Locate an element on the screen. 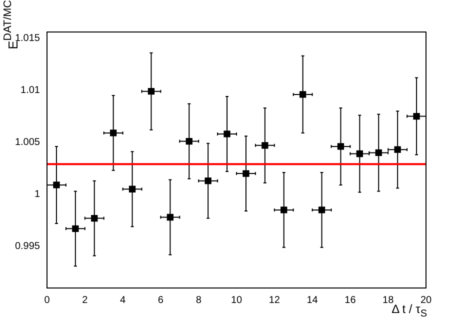 The height and width of the screenshot is (321, 473). x-tick-label: 8 is located at coordinates (199, 300).